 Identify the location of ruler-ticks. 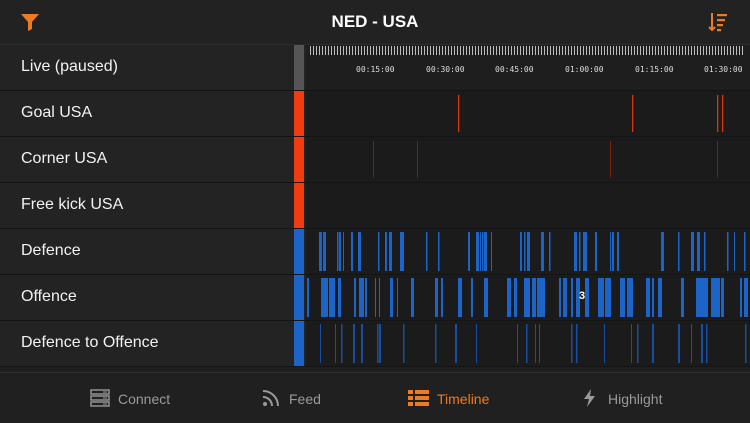
(526, 50).